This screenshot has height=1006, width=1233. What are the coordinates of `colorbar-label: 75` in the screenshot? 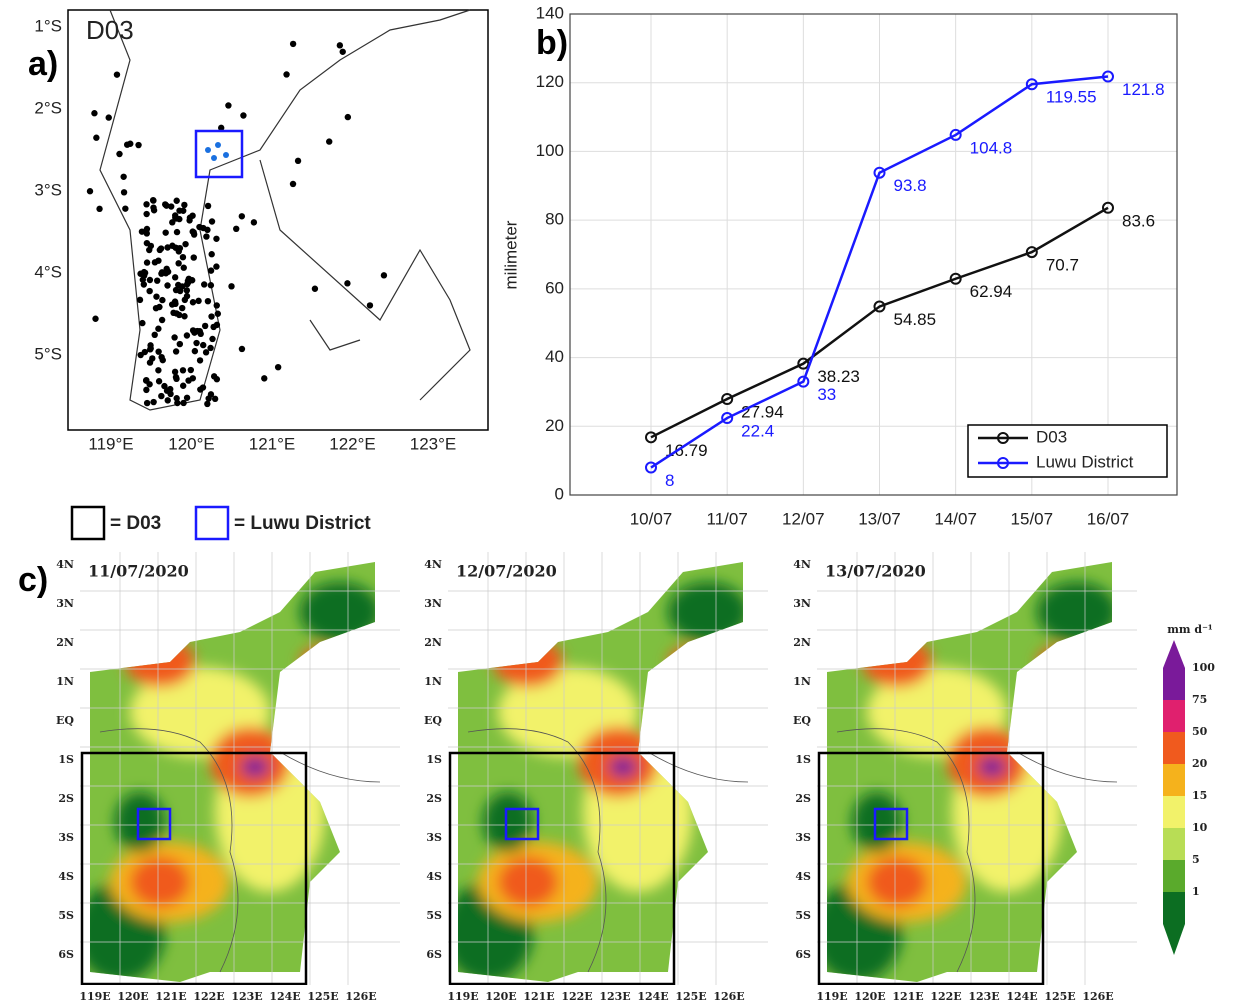 It's located at (1199, 699).